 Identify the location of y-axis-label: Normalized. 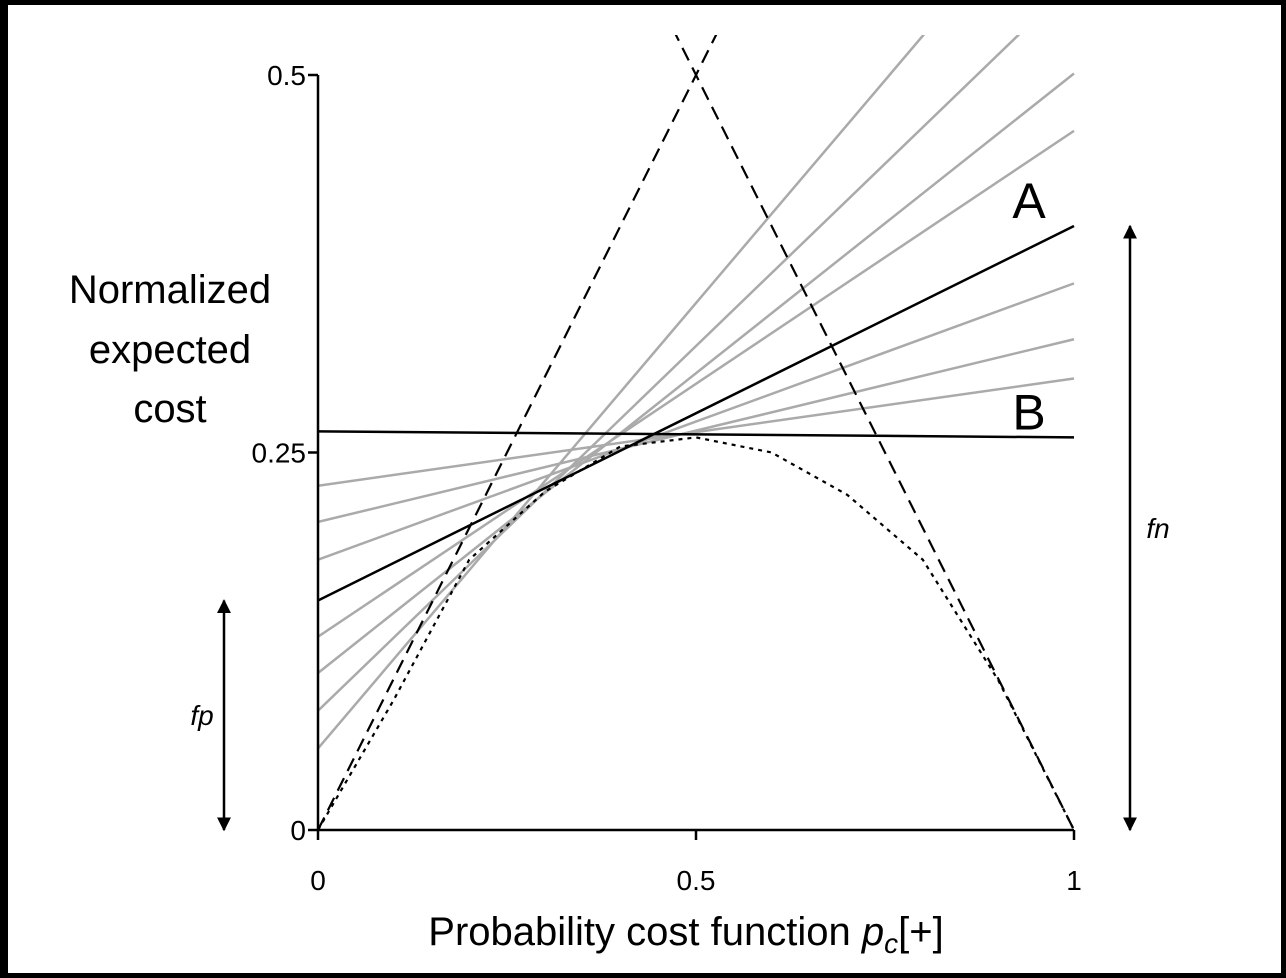
(170, 290).